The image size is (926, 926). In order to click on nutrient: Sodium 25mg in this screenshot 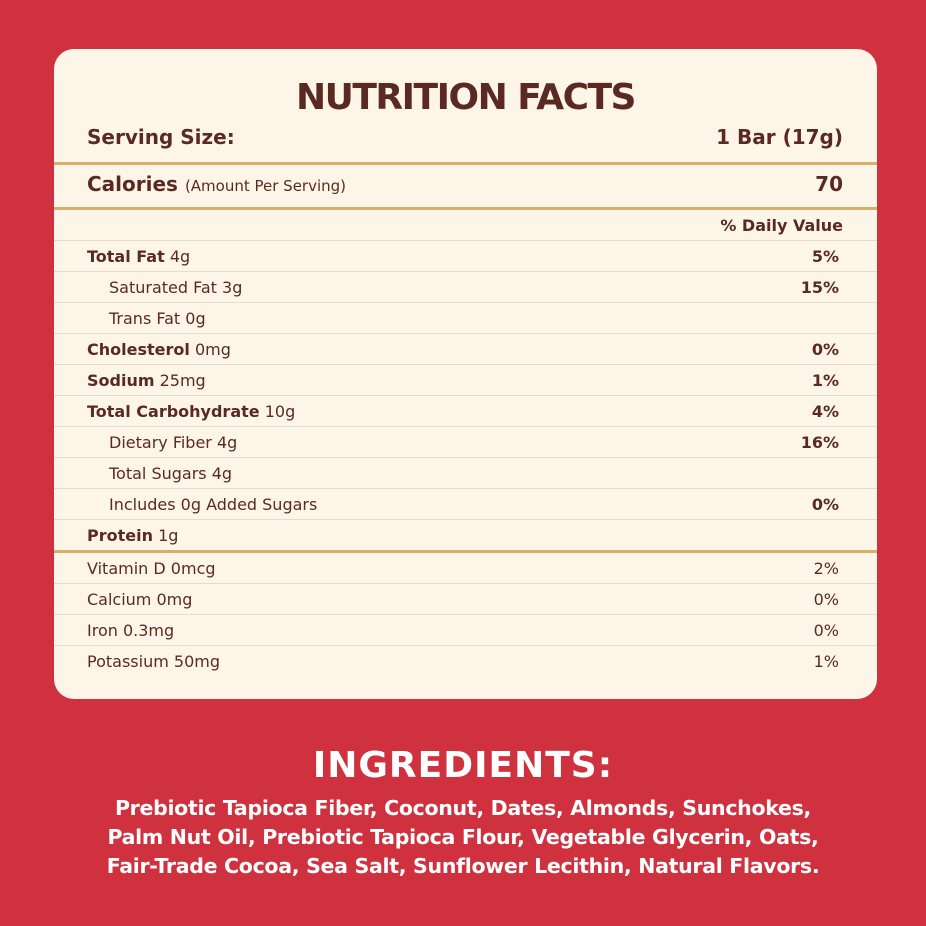, I will do `click(146, 380)`.